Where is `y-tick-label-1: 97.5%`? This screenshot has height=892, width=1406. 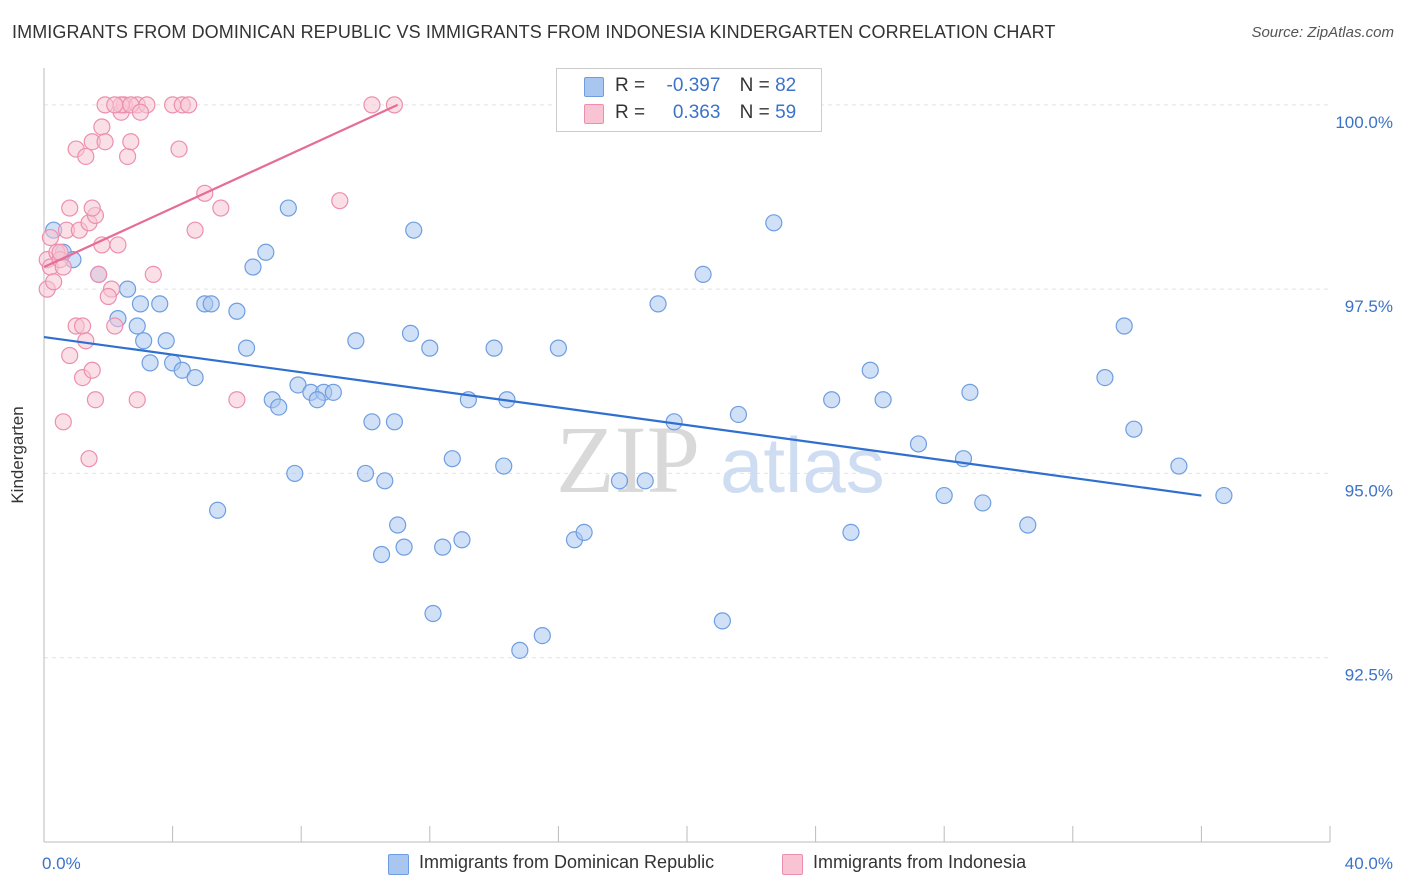
y-tick-label-1: 97.5% is located at coordinates (1369, 306).